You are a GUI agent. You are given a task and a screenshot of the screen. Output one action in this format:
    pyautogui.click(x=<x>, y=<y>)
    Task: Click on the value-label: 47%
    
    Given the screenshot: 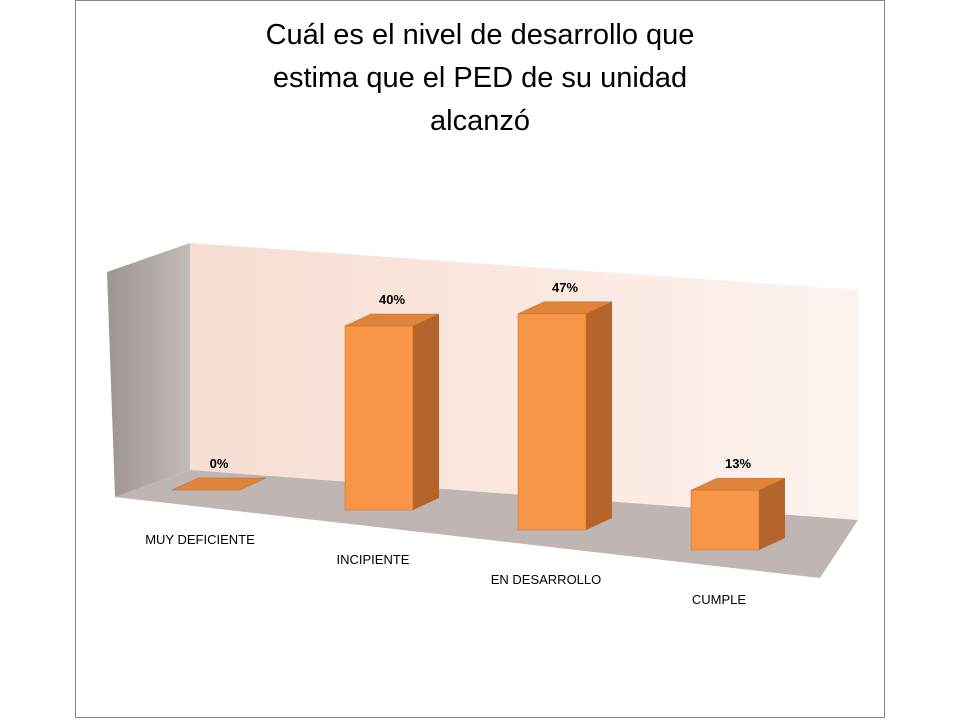 What is the action you would take?
    pyautogui.click(x=565, y=287)
    